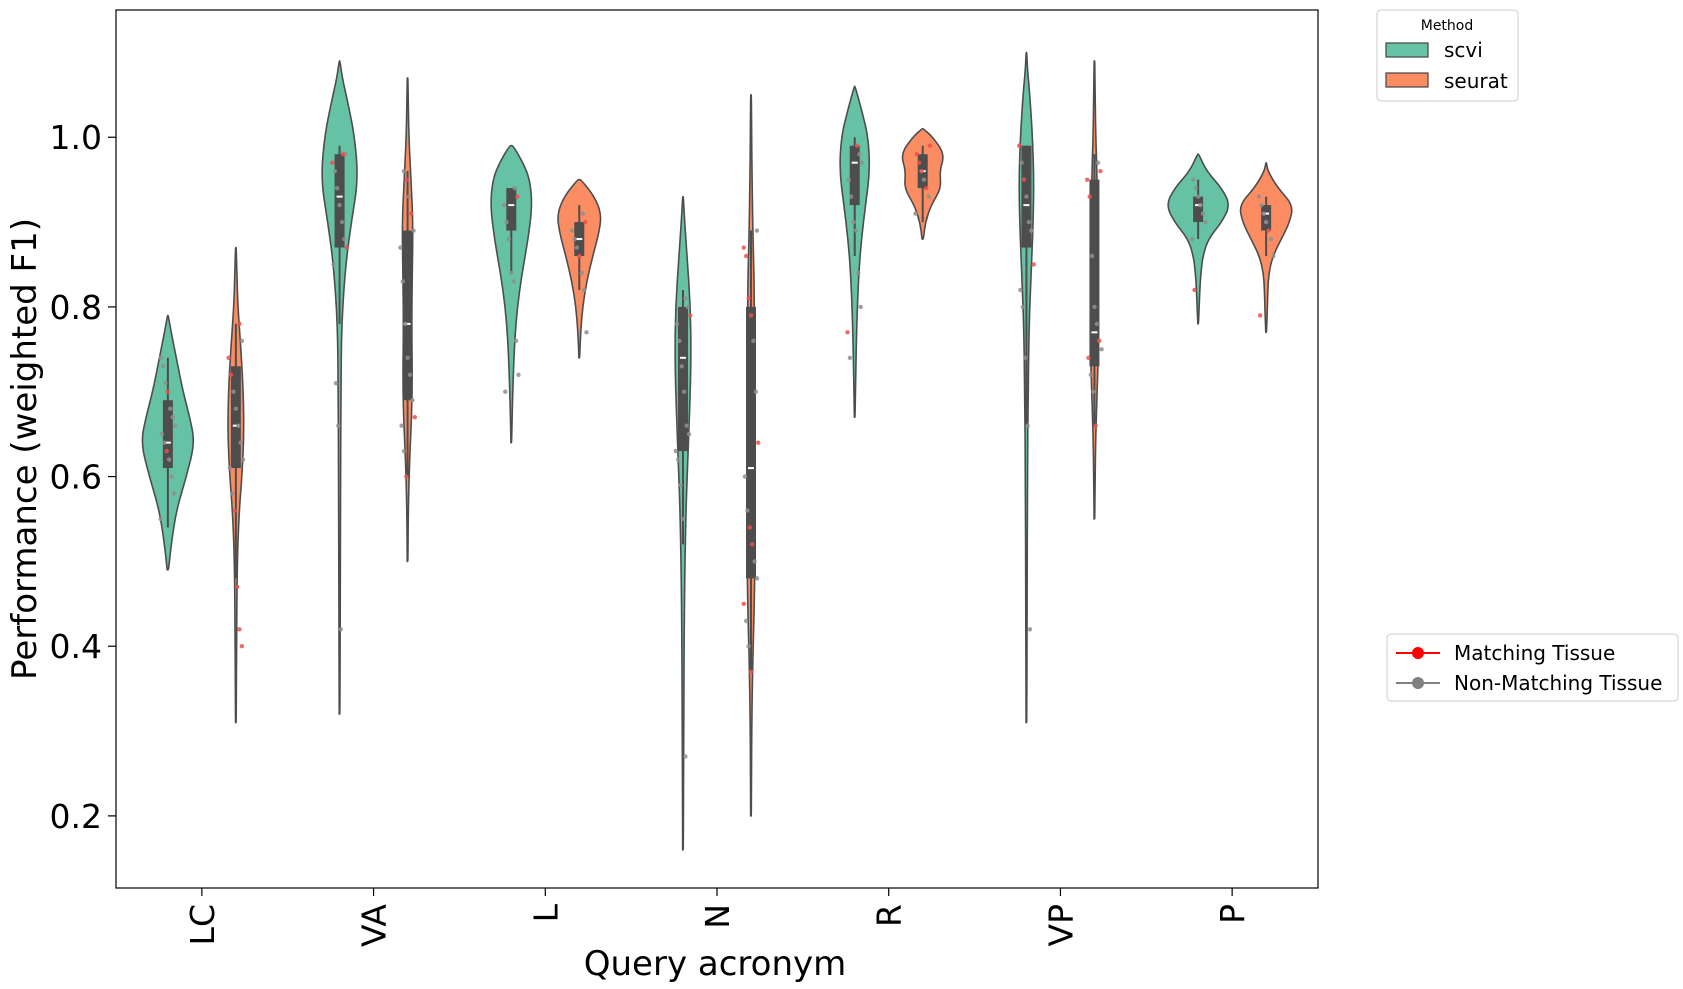  I want to click on y-axis-label: Performance (weighted F1), so click(25, 449).